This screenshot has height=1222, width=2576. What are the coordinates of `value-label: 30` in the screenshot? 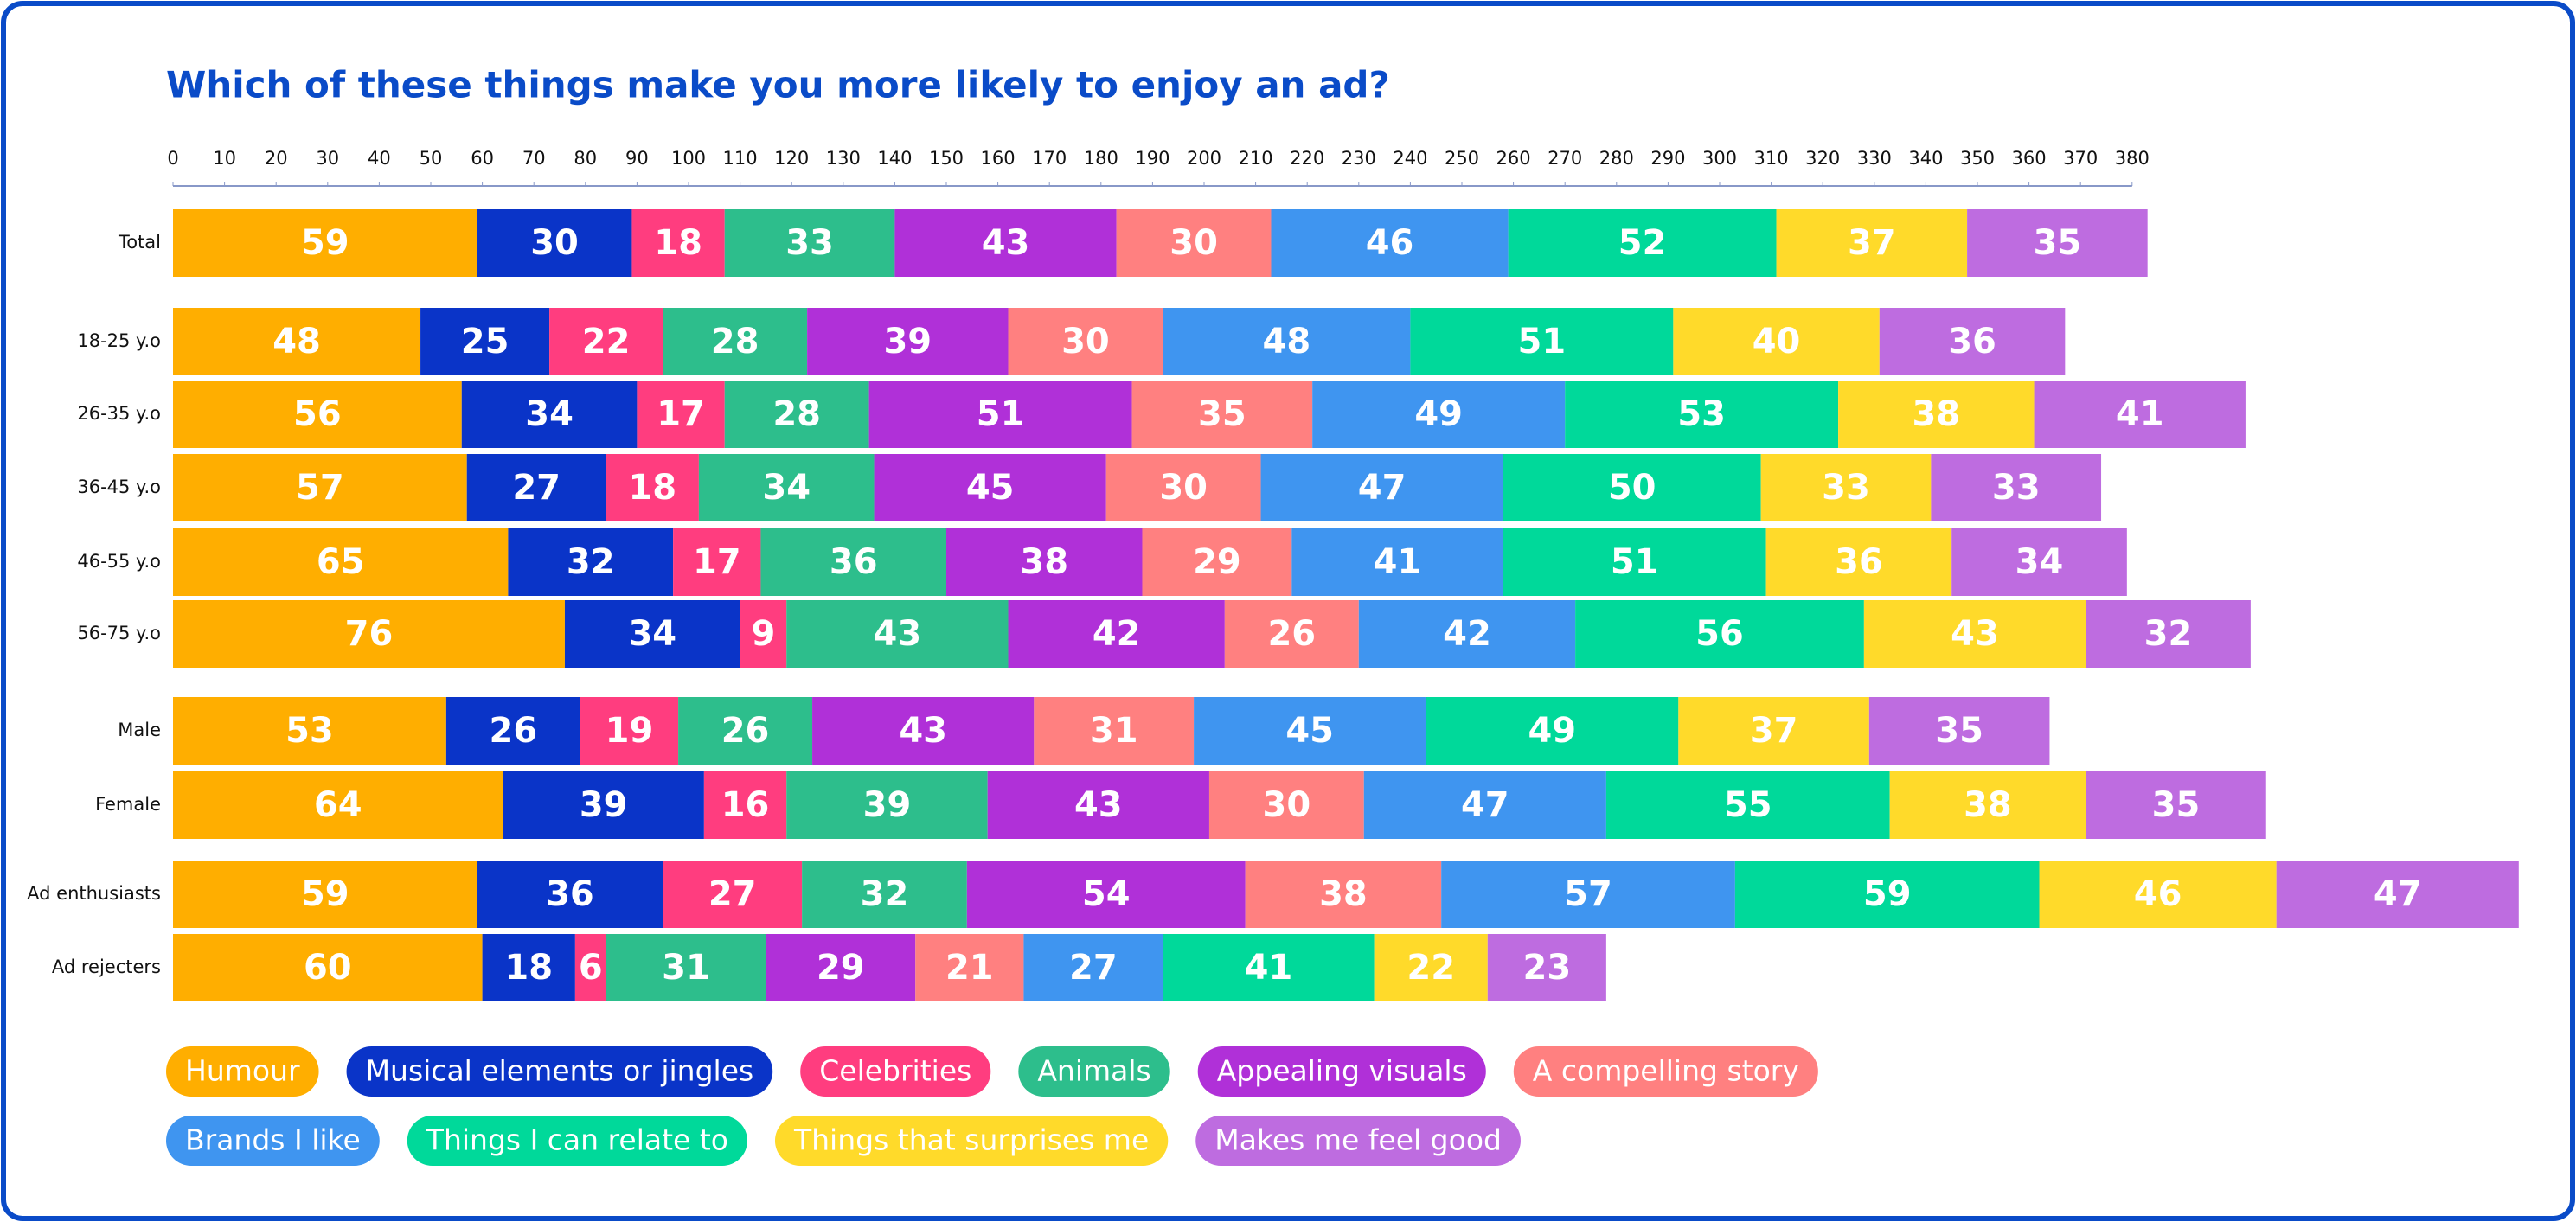 It's located at (1085, 341).